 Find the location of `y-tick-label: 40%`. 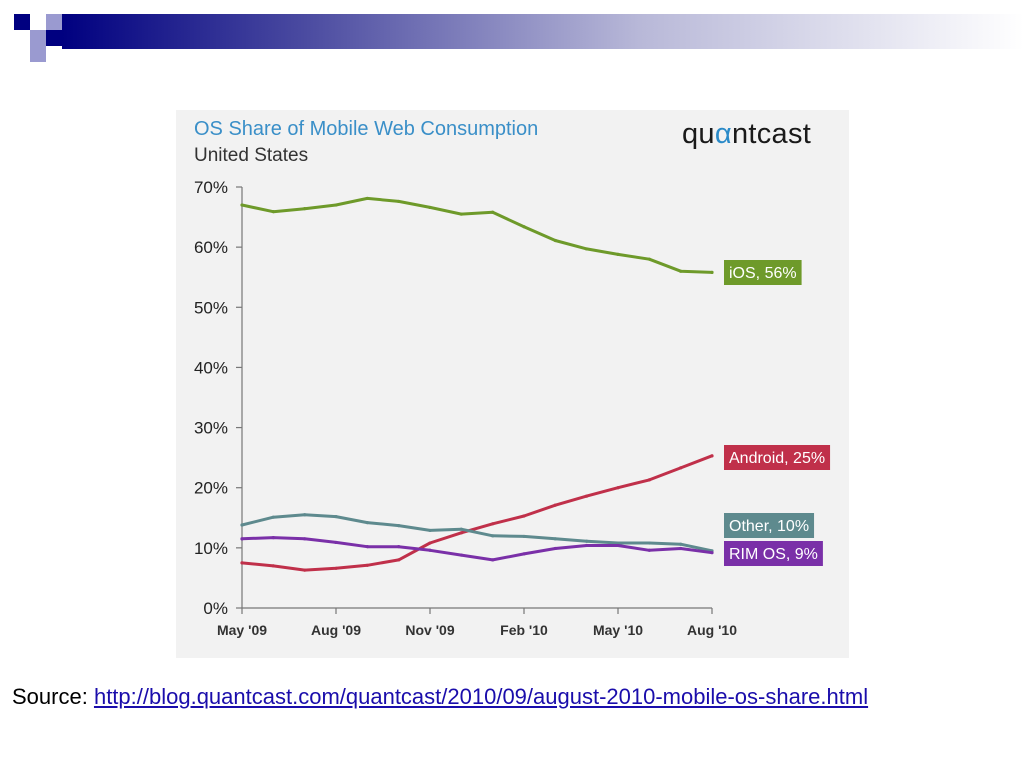

y-tick-label: 40% is located at coordinates (211, 367).